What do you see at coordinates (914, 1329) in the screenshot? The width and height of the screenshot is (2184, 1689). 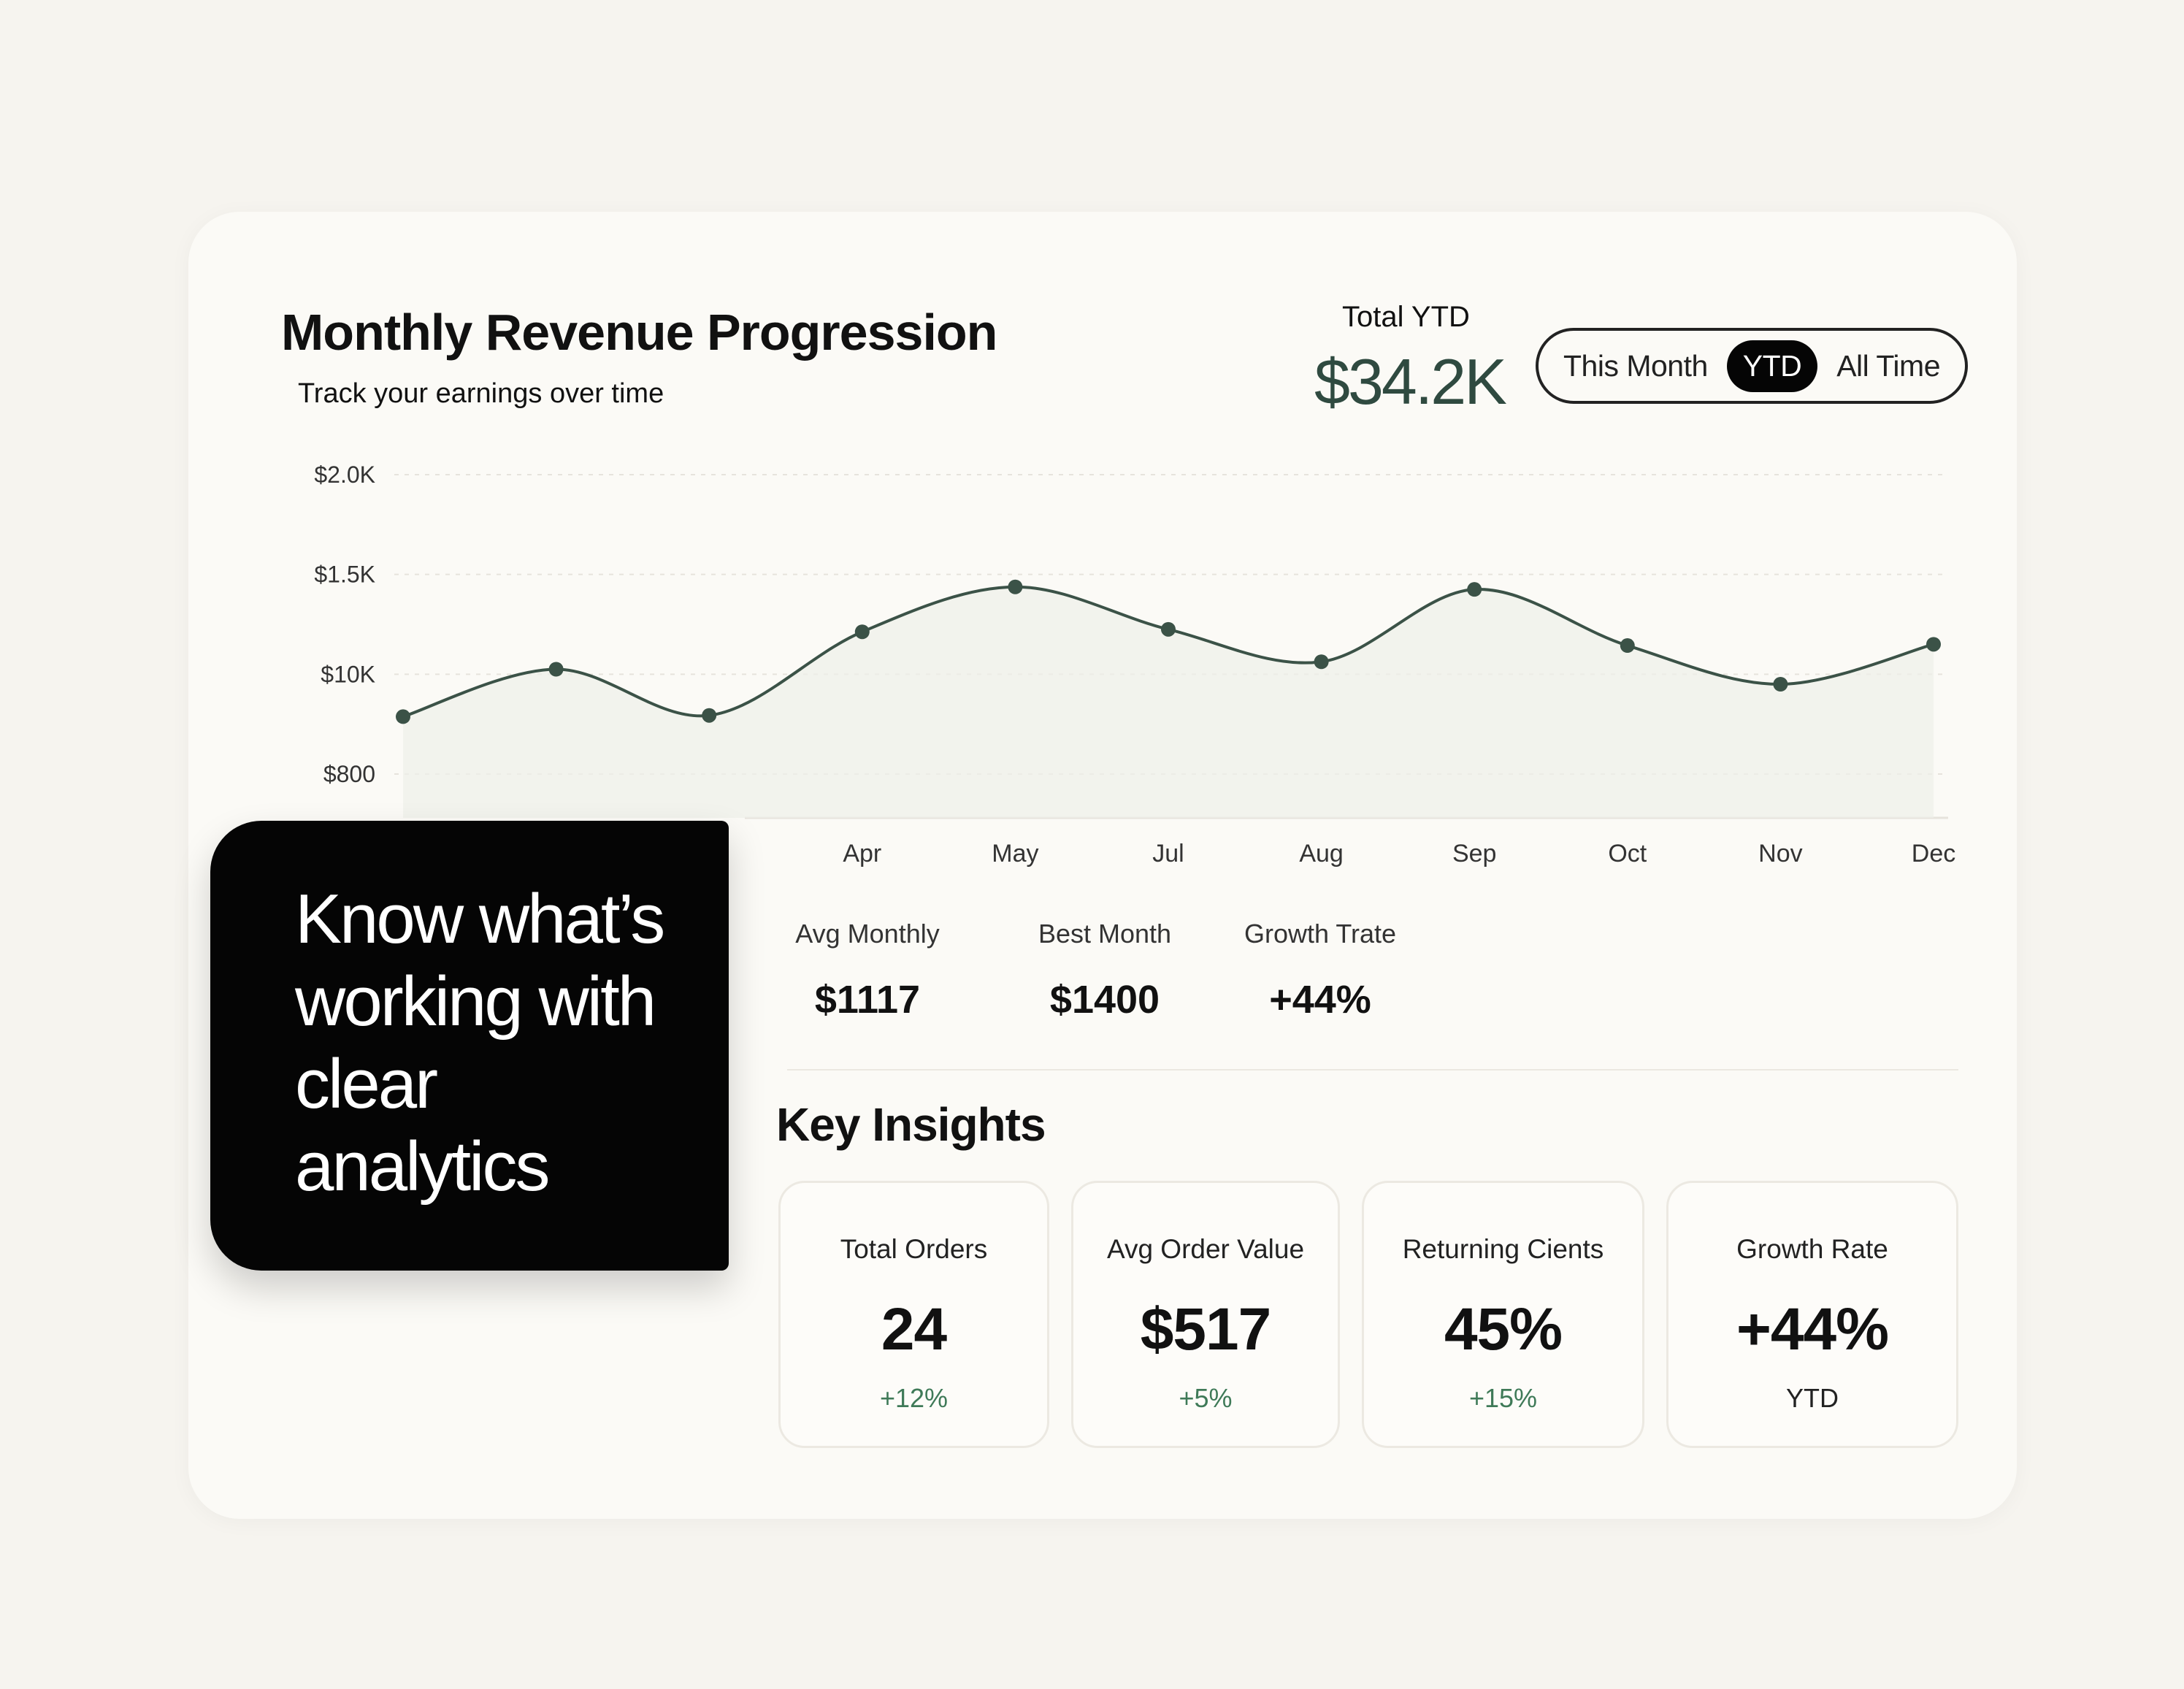 I see `insight-value: 24` at bounding box center [914, 1329].